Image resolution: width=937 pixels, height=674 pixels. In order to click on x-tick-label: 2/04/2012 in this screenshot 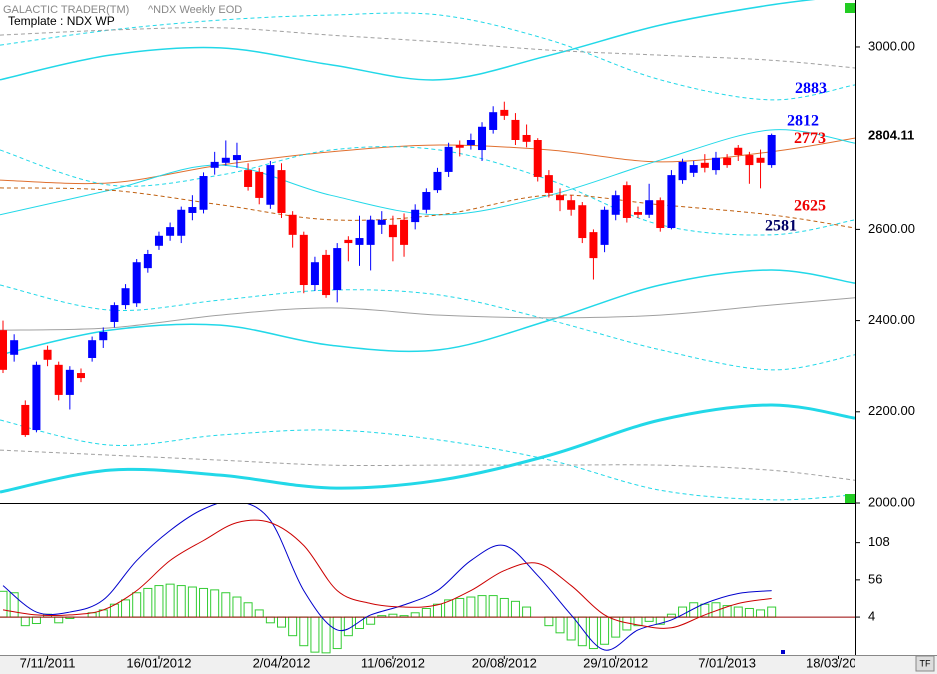, I will do `click(282, 662)`.